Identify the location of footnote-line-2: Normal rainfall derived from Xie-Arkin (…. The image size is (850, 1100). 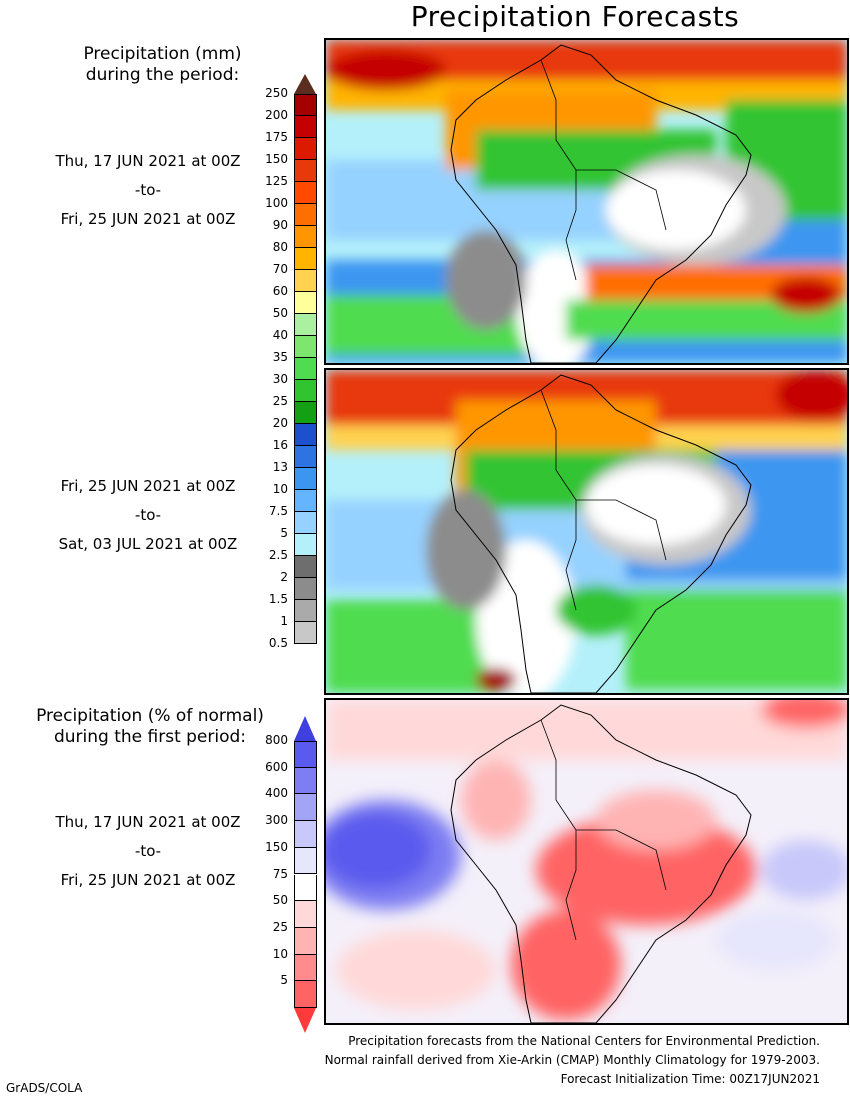
(572, 1060).